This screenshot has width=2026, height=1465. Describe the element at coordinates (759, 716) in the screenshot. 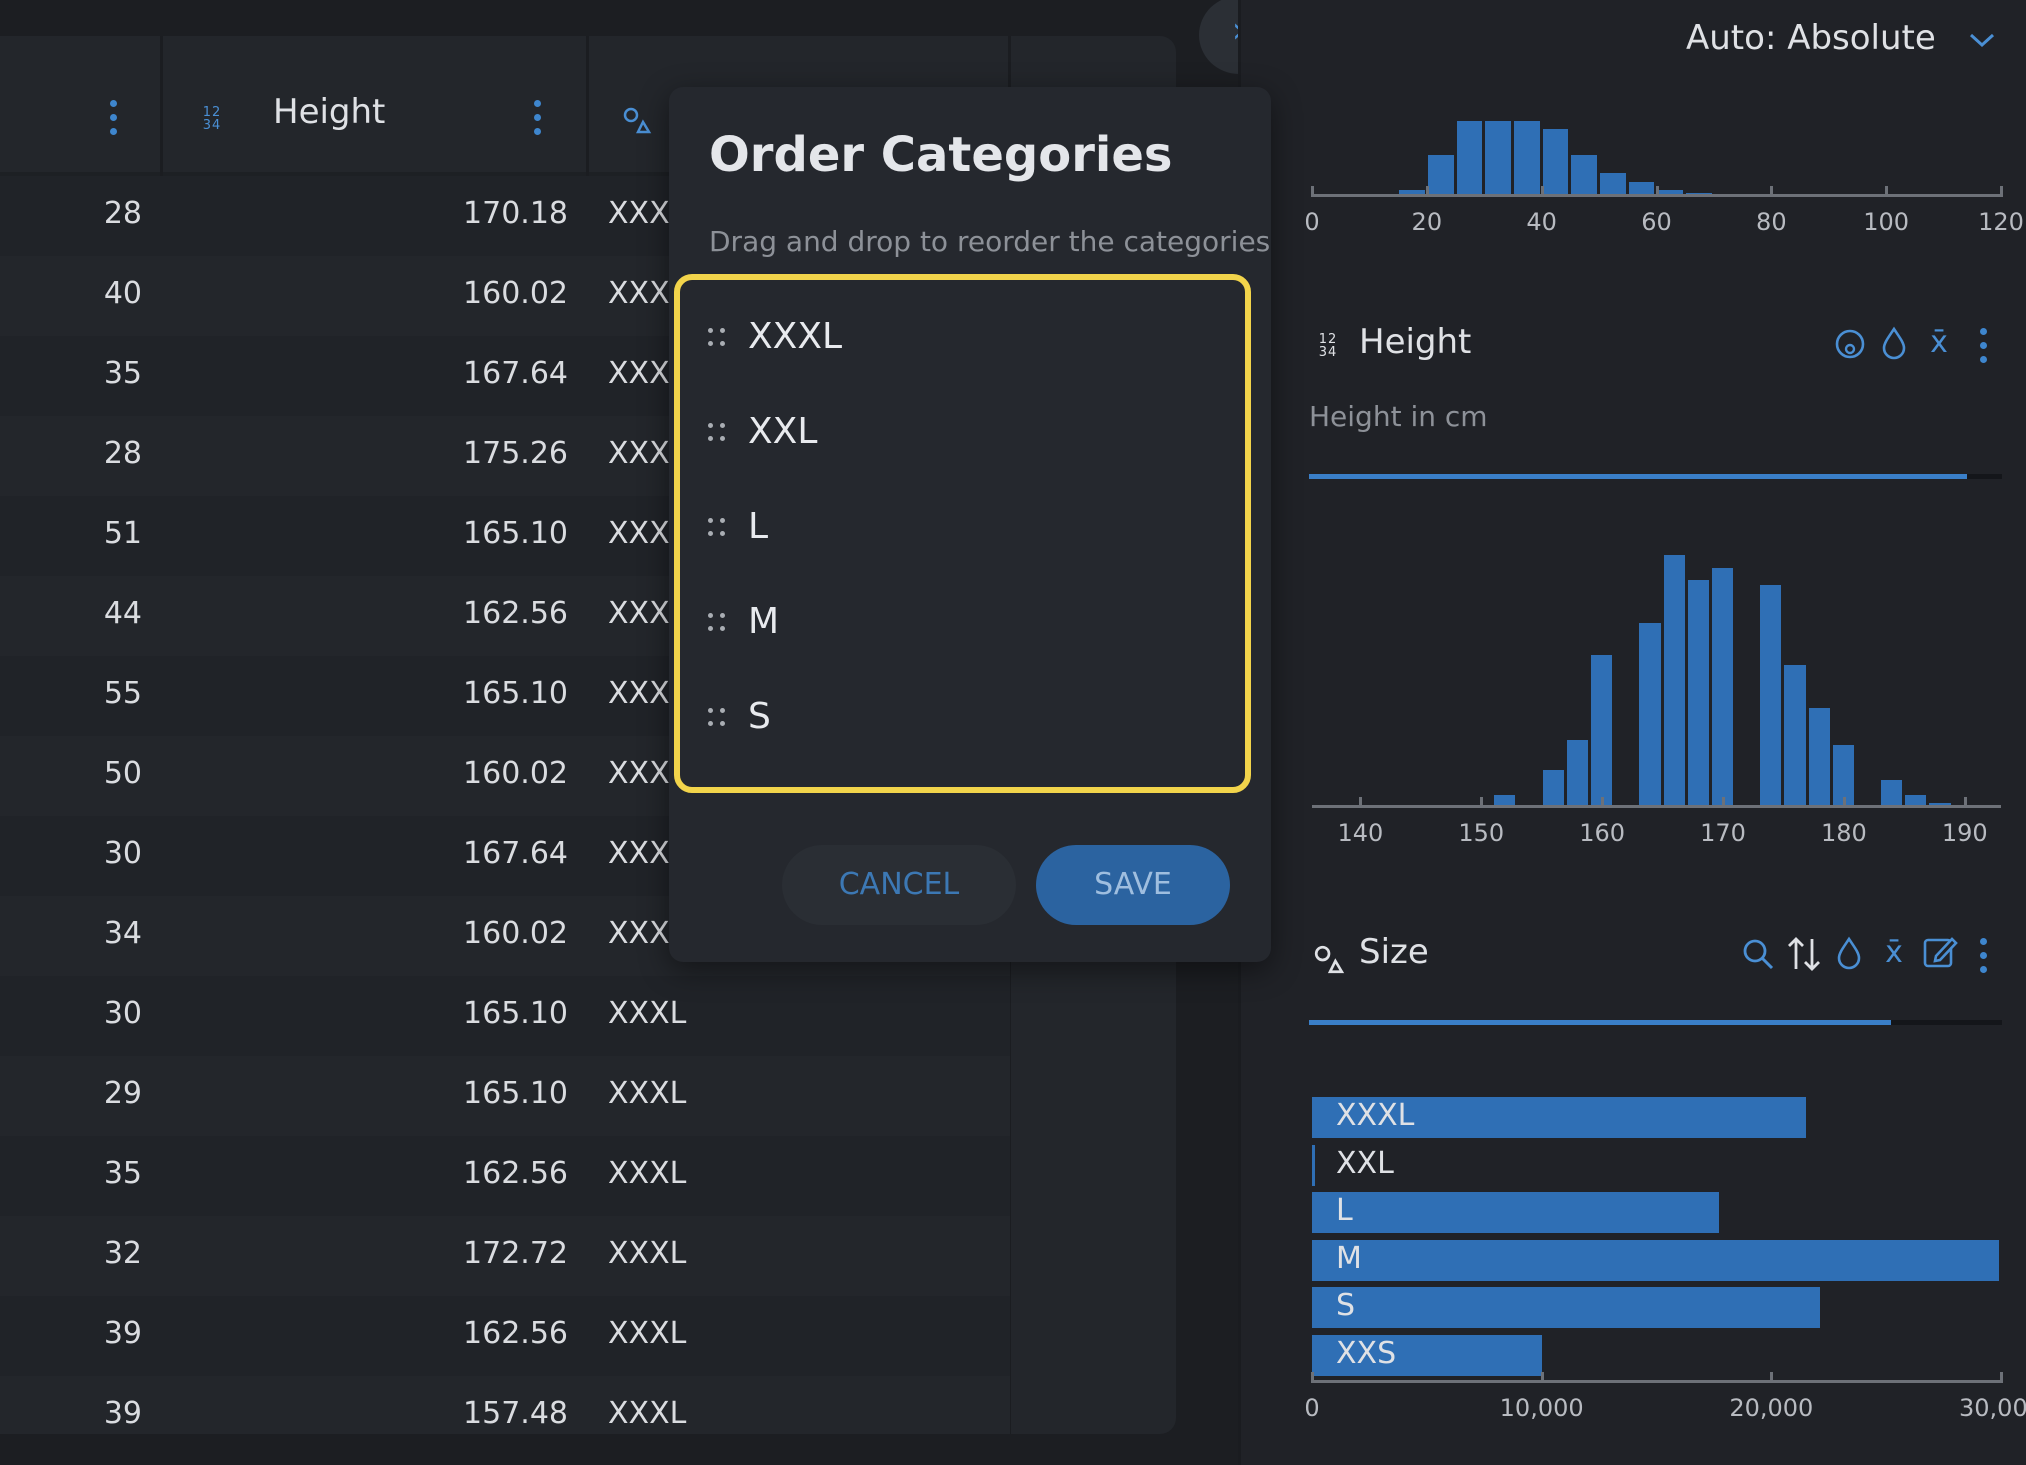

I see `category-label: S` at that location.